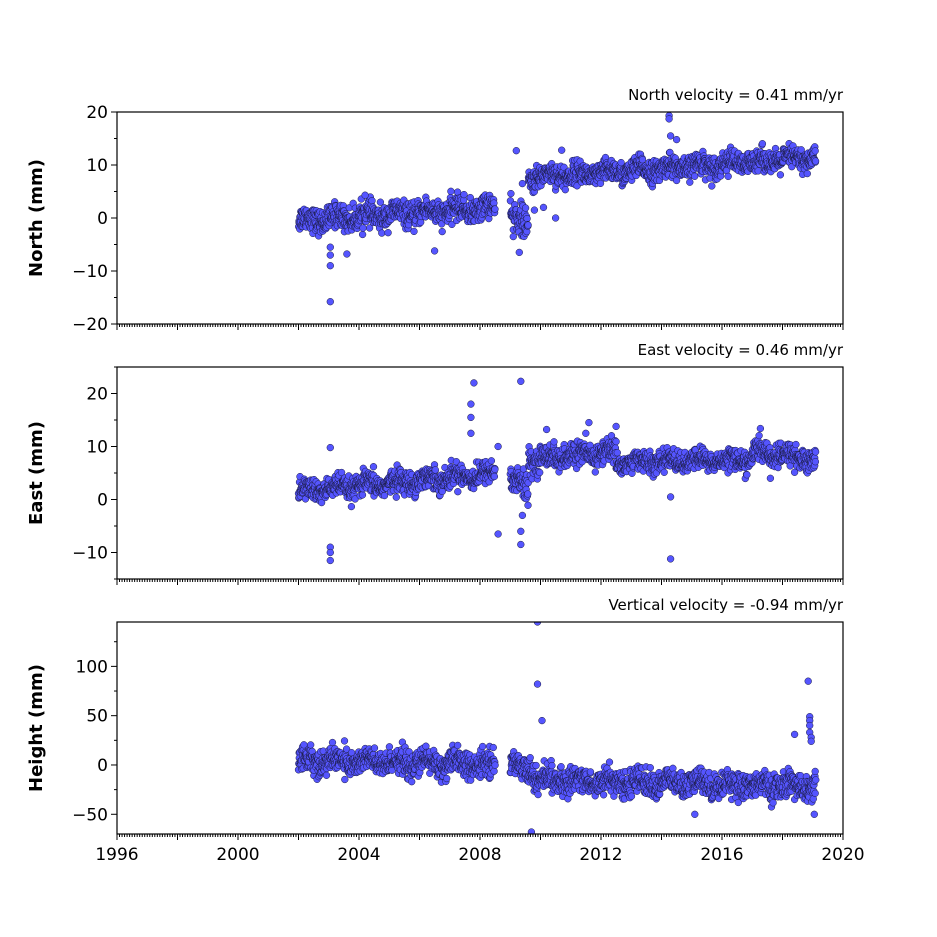 Image resolution: width=937 pixels, height=937 pixels. What do you see at coordinates (90, 272) in the screenshot?
I see `north-ytick-label: −10` at bounding box center [90, 272].